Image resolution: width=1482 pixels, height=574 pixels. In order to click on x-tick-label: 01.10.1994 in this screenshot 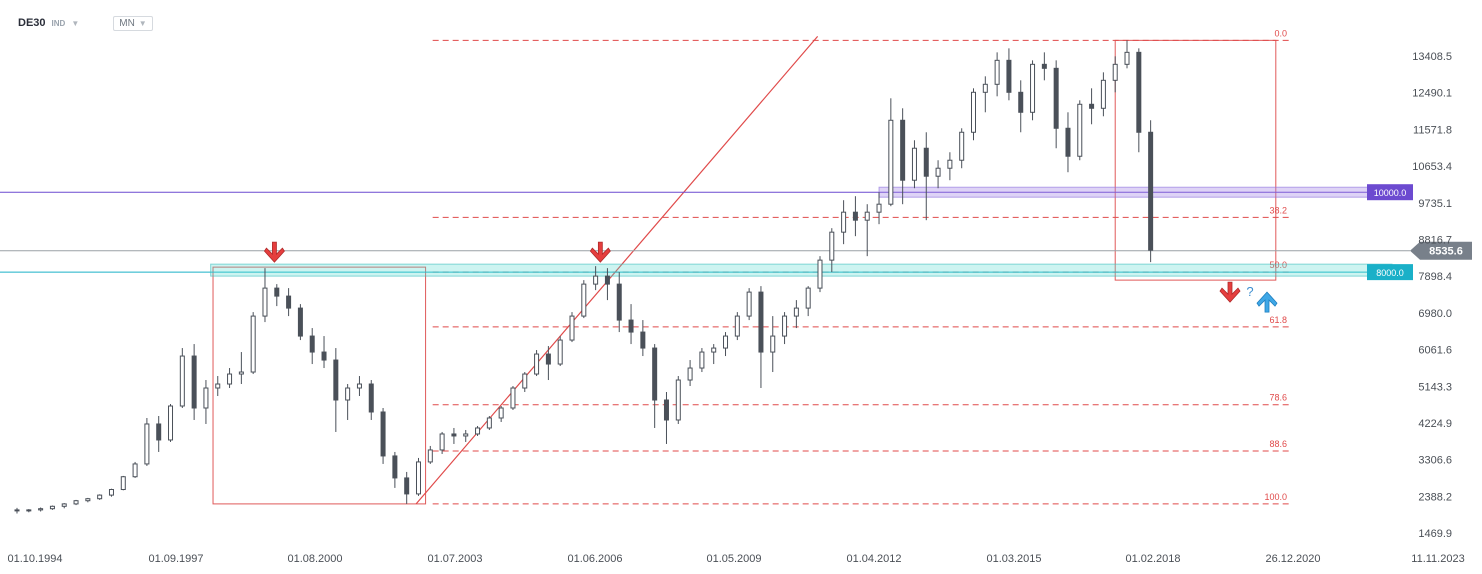, I will do `click(34, 559)`.